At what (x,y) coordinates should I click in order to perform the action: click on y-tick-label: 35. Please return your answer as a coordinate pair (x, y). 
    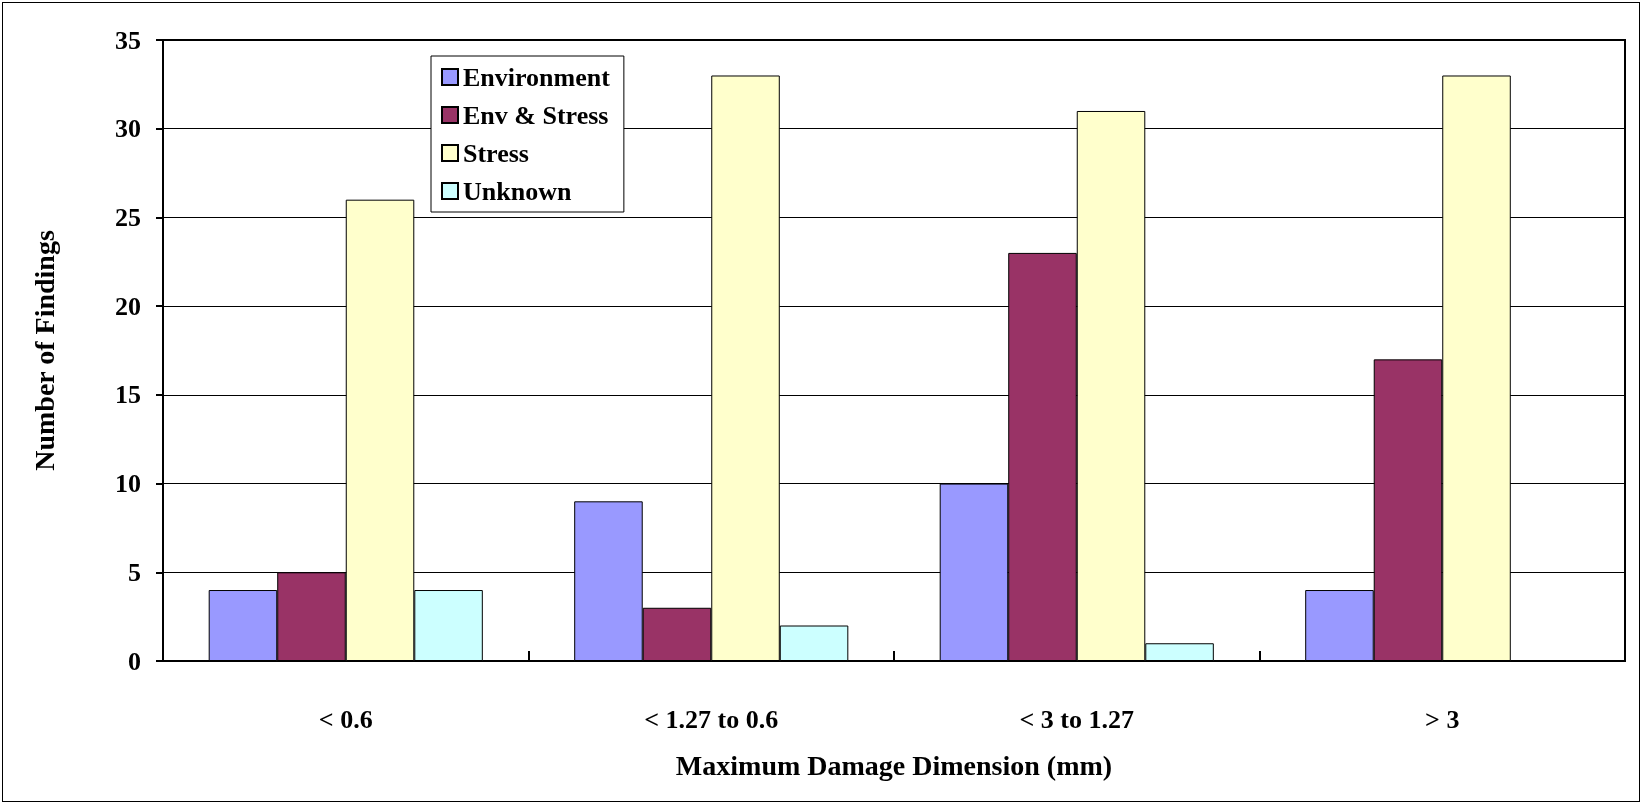
    Looking at the image, I should click on (128, 40).